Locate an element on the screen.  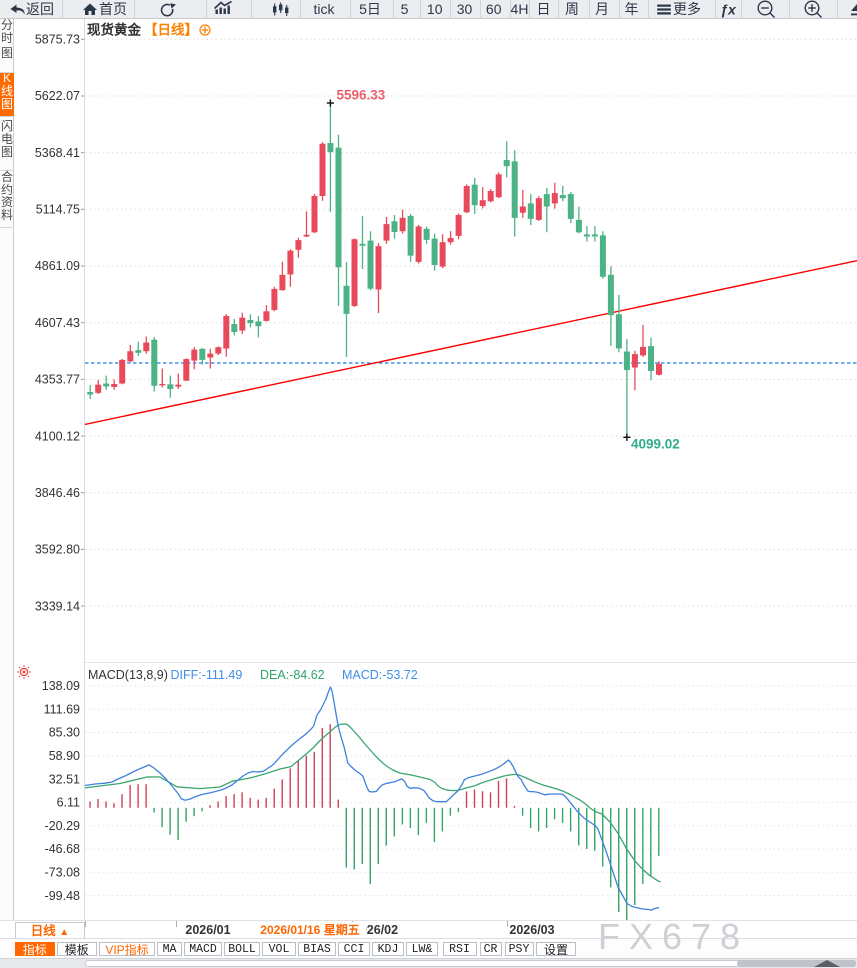
svg-text: 3592.80 is located at coordinates (57, 550).